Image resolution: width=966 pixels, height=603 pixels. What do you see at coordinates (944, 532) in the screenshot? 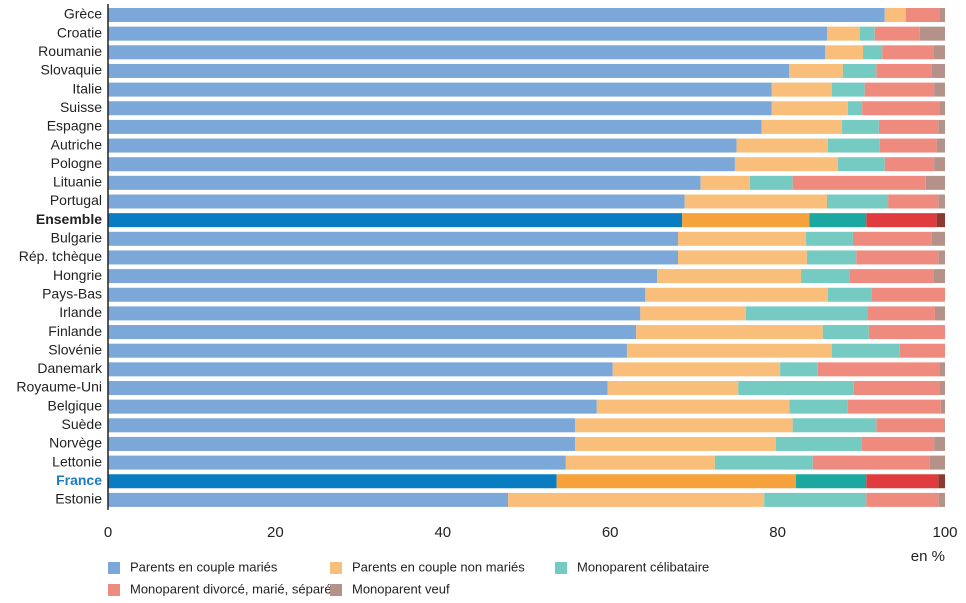
I see `x-tick-label: 100` at bounding box center [944, 532].